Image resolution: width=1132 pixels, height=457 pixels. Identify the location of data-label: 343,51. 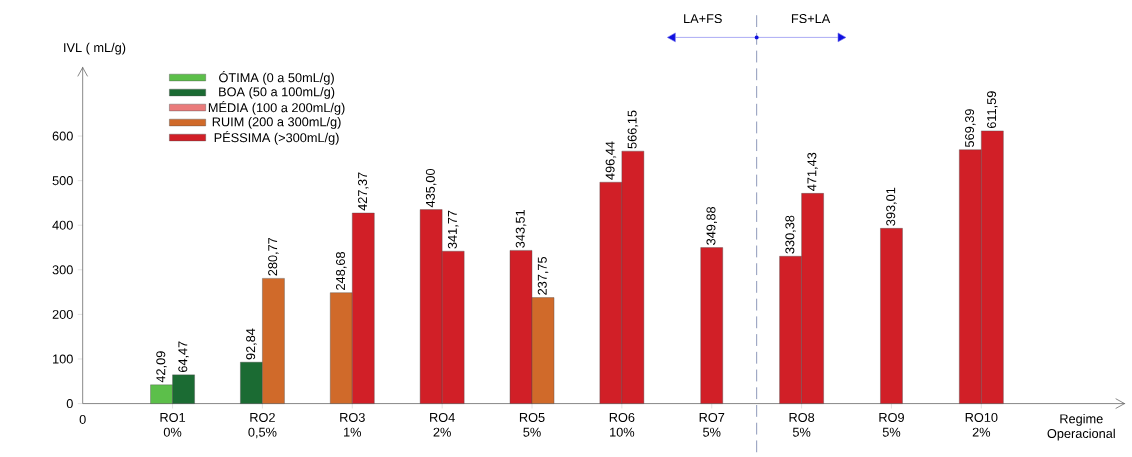
(521, 229).